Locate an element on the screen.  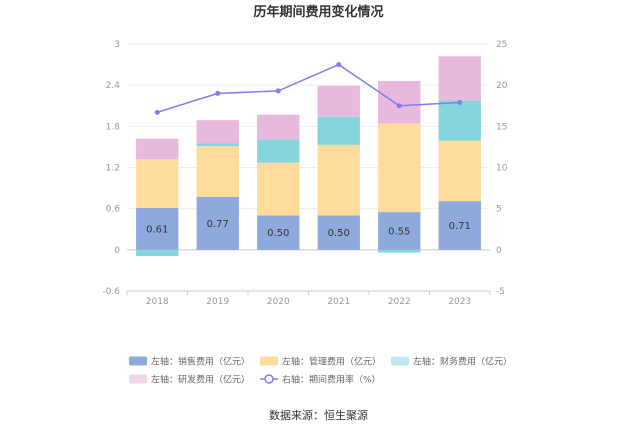
y-left-tick-label: 0.6 is located at coordinates (113, 210).